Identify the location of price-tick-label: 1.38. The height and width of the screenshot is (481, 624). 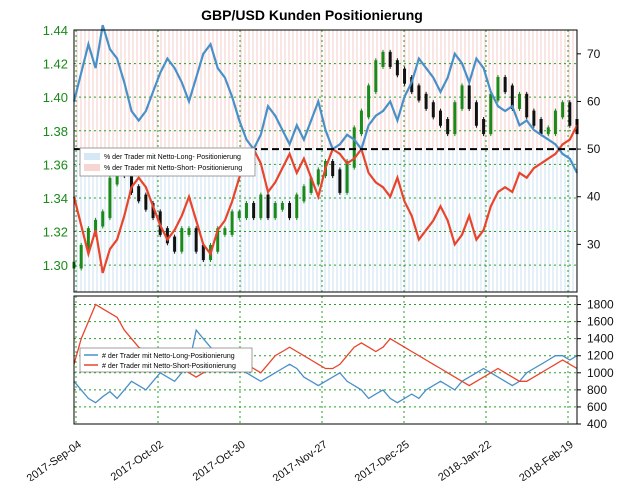
(55, 131).